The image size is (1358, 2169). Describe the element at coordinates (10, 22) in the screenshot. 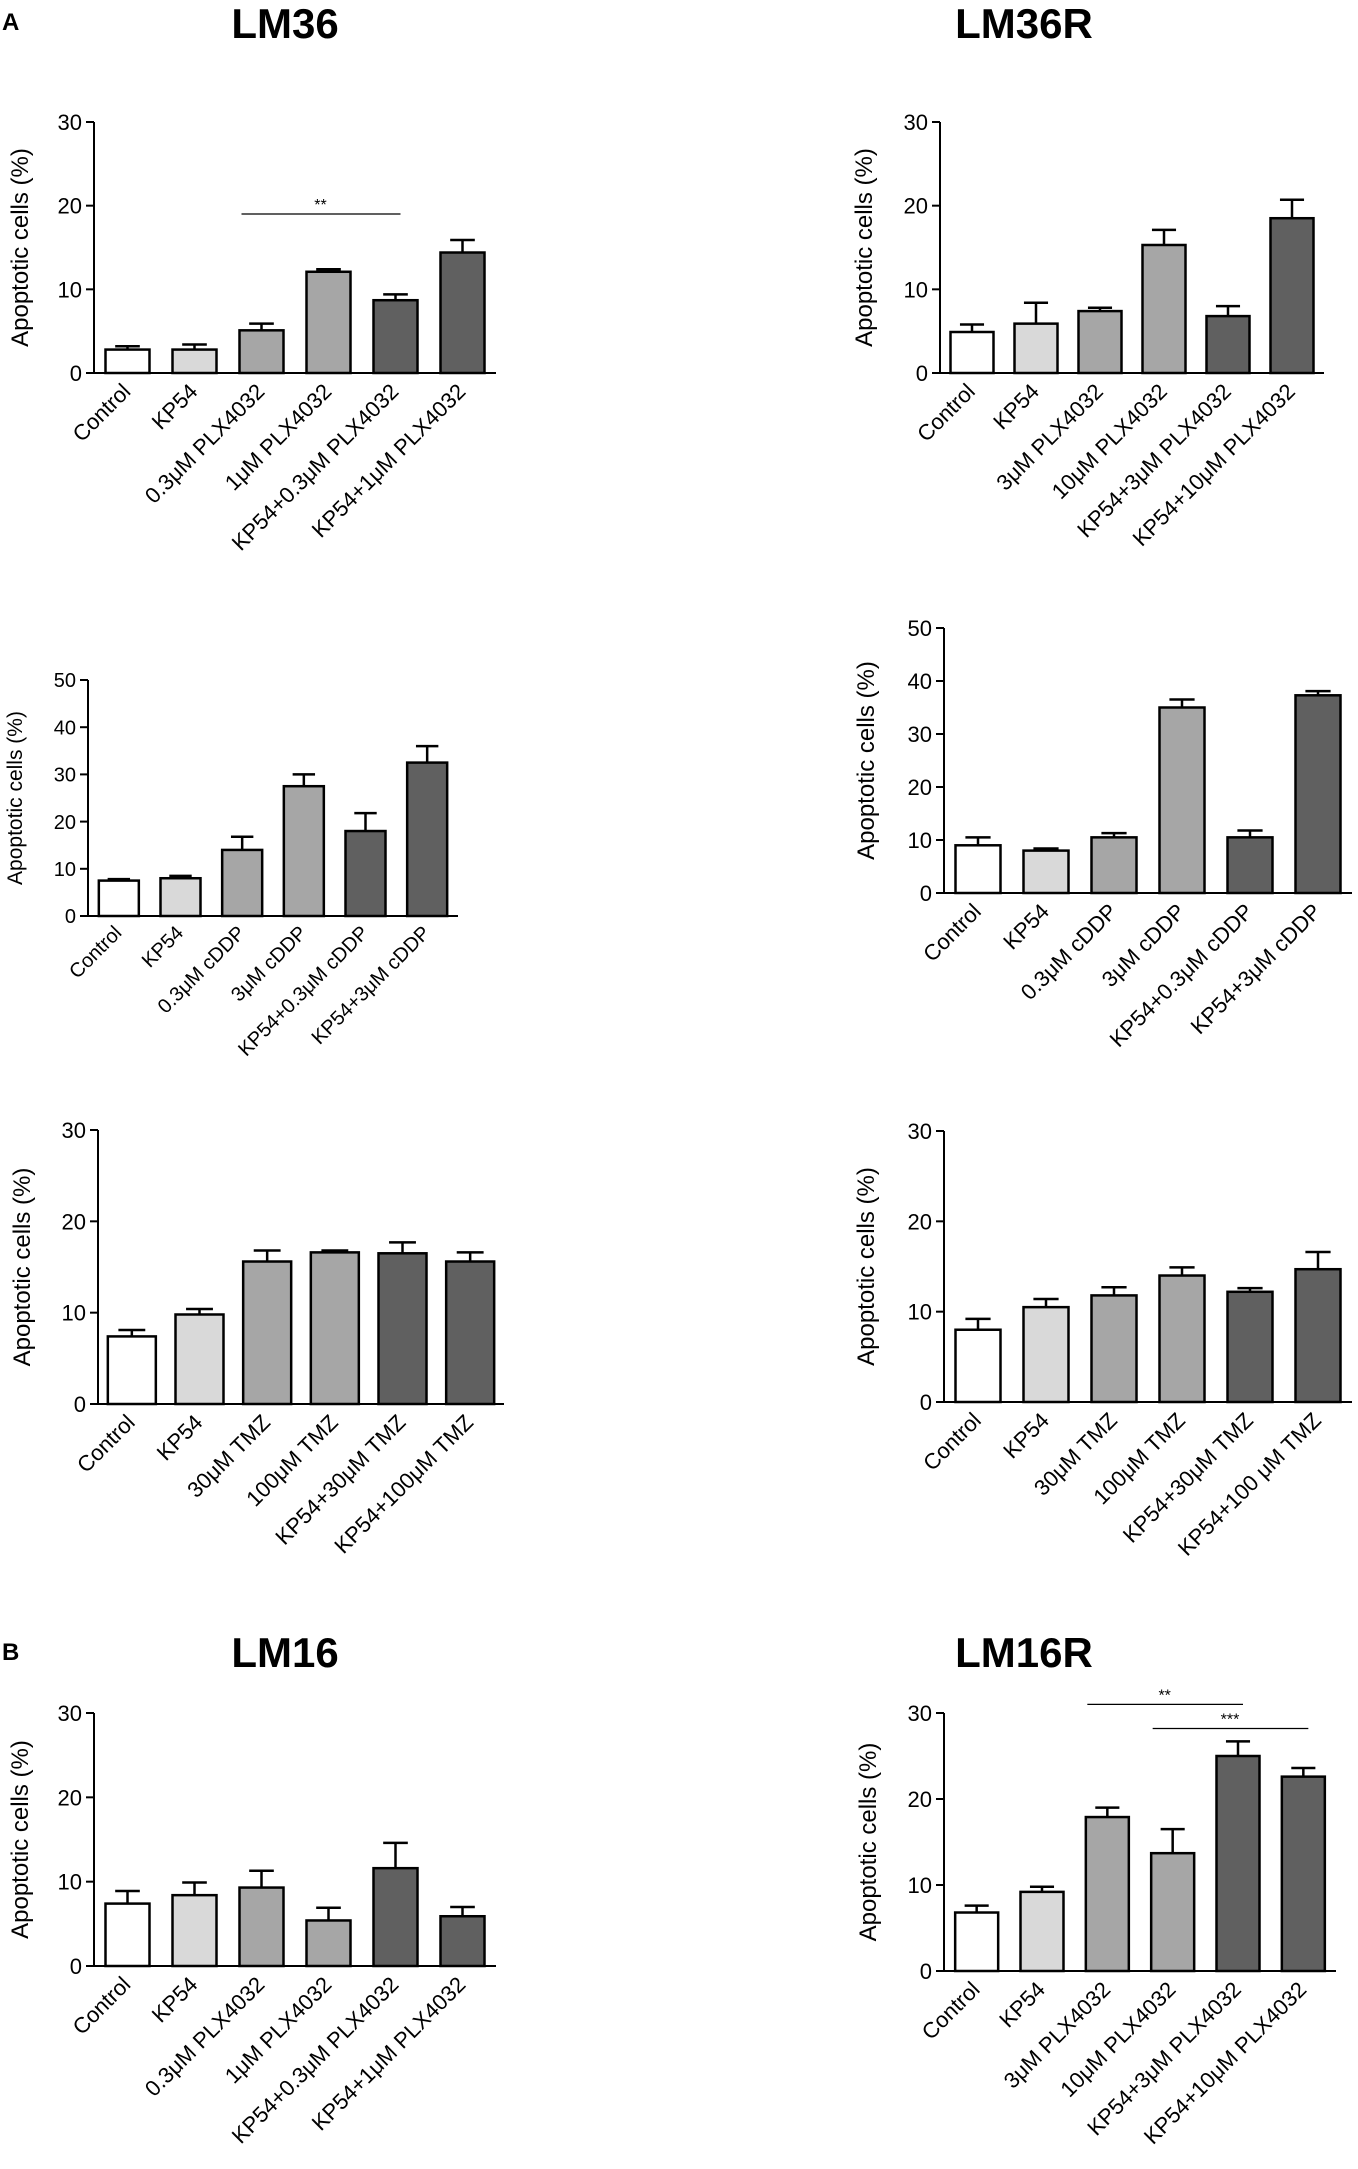

I see `panel-label-a: A` at that location.